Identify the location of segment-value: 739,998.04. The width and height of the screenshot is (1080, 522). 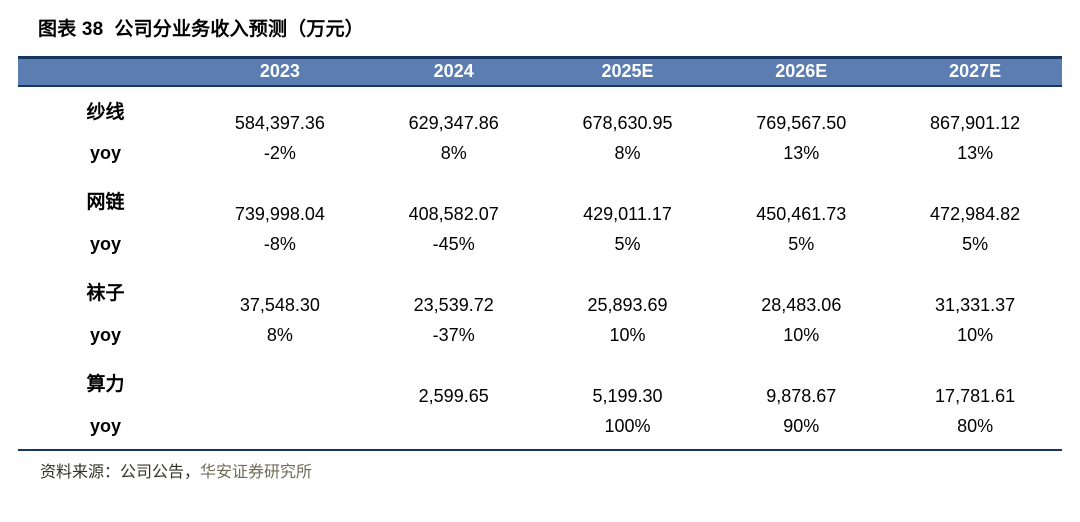
(279, 213).